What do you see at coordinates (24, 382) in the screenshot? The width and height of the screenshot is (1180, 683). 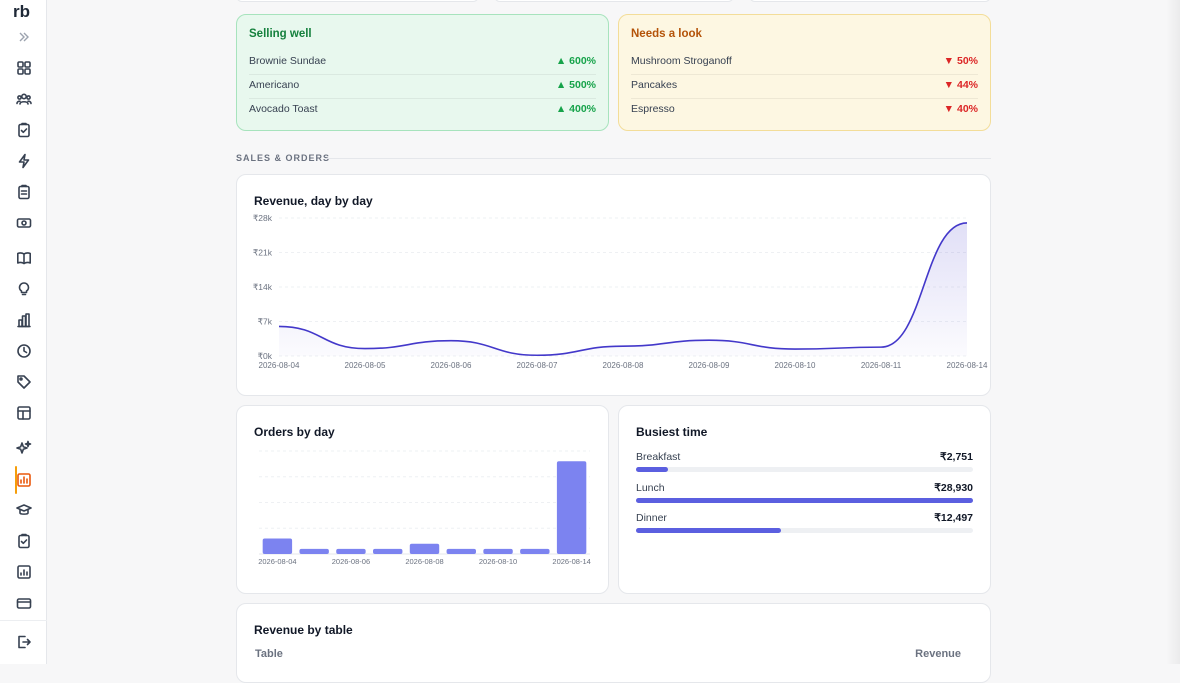 I see `tag-icon` at bounding box center [24, 382].